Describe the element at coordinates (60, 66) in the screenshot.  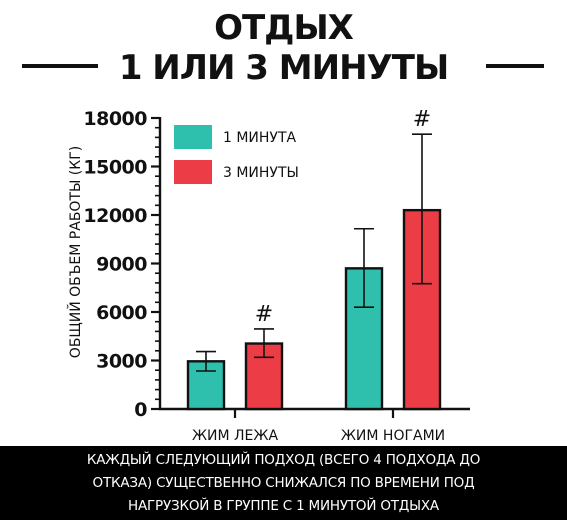
I see `title-rule-left` at that location.